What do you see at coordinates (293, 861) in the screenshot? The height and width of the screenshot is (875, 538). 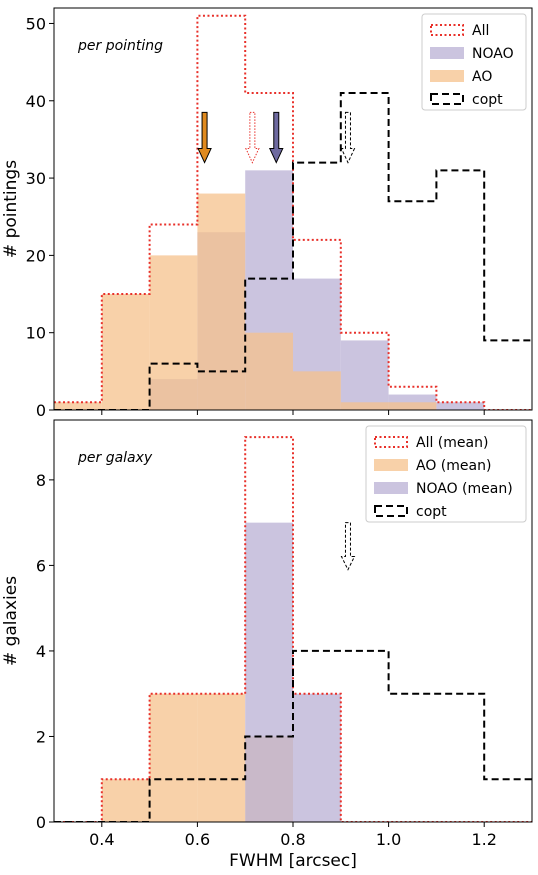 I see `x-axis-label: FWHM [arcsec]` at bounding box center [293, 861].